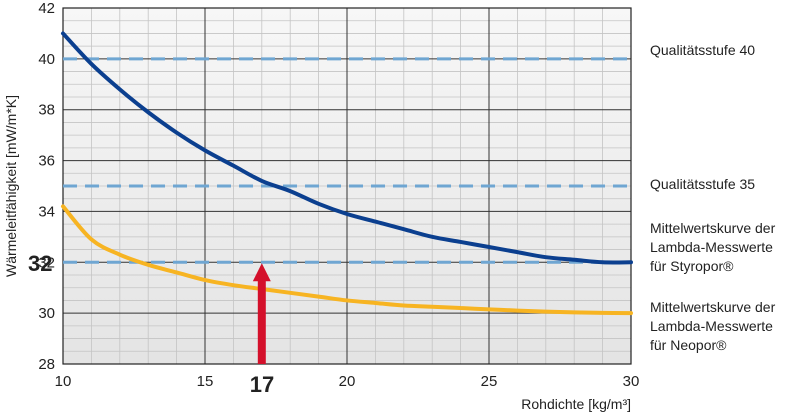 The width and height of the screenshot is (800, 414). I want to click on x-tick-label: 30, so click(631, 381).